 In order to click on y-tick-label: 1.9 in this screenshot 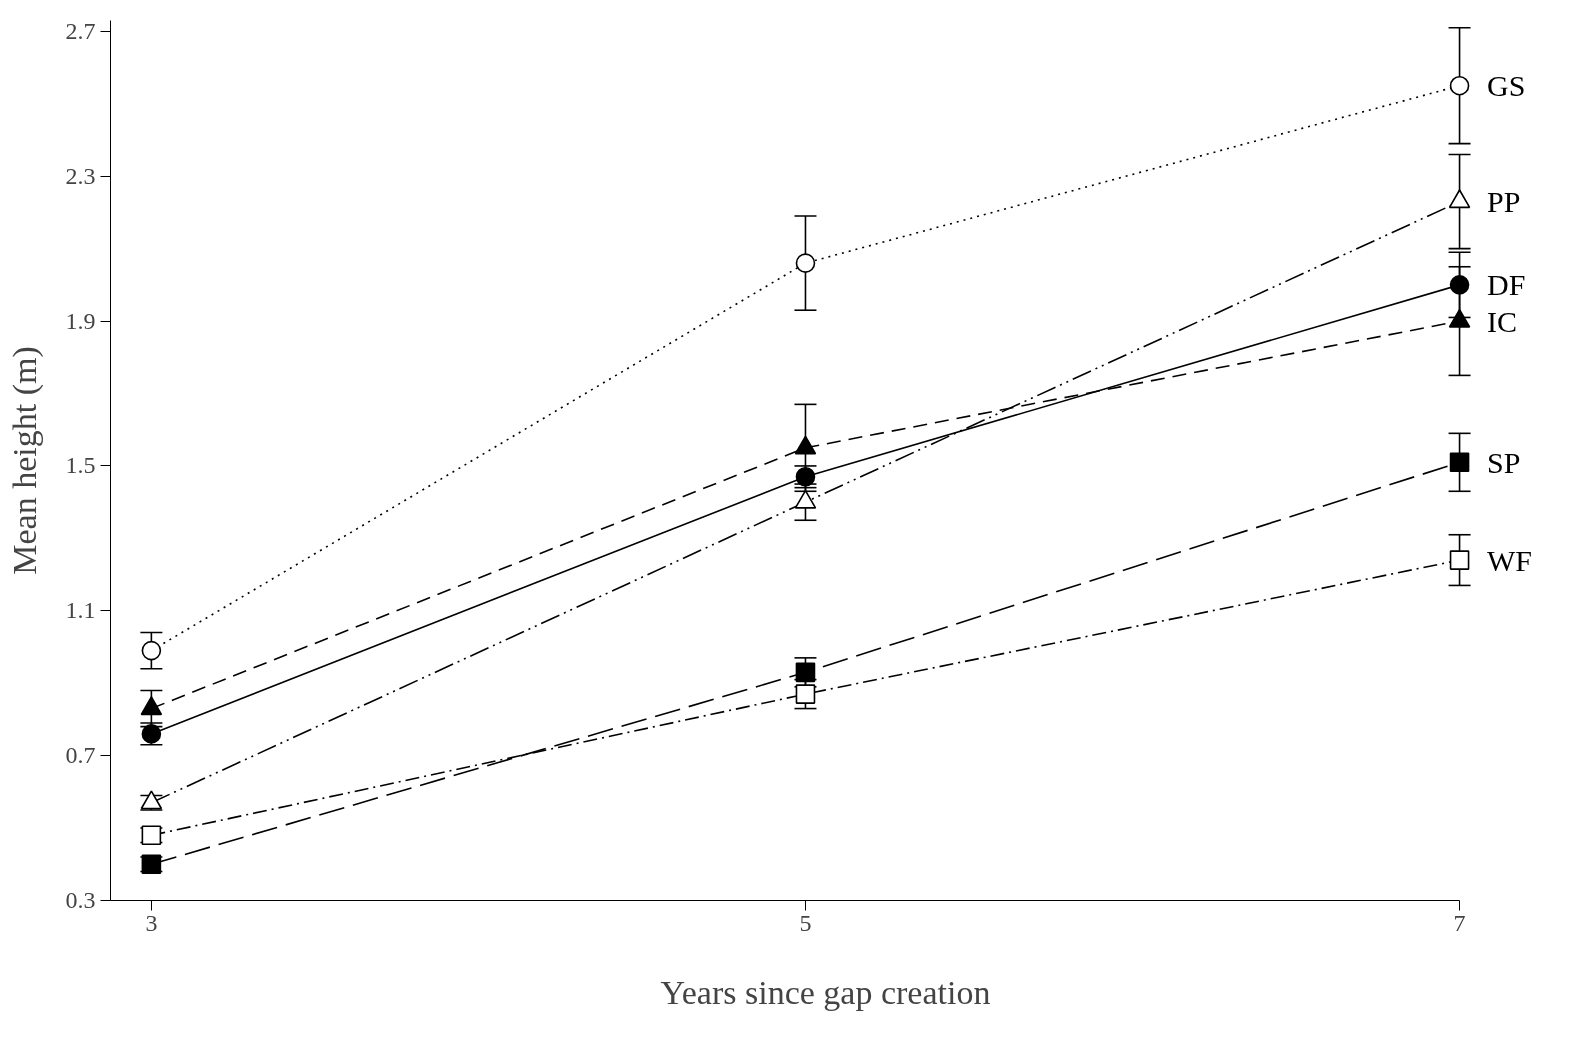, I will do `click(80, 320)`.